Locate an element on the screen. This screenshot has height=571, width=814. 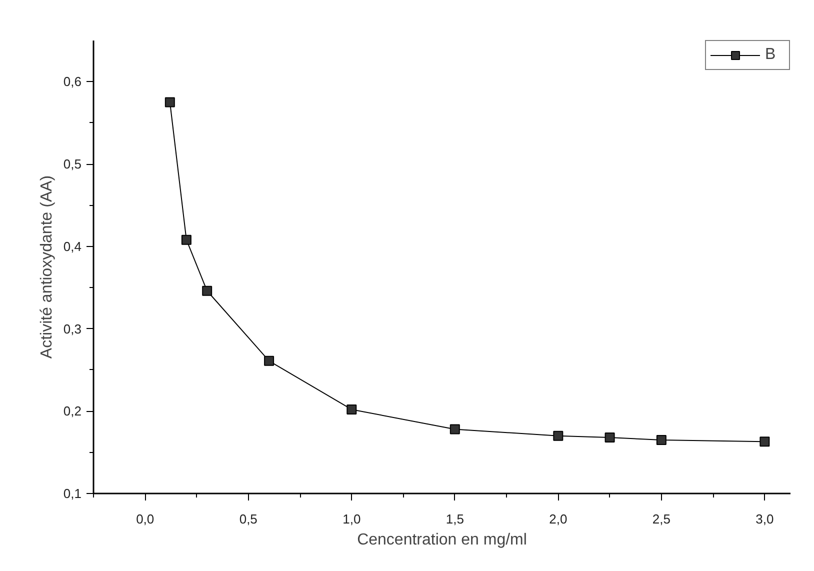
legend-label: B is located at coordinates (771, 55).